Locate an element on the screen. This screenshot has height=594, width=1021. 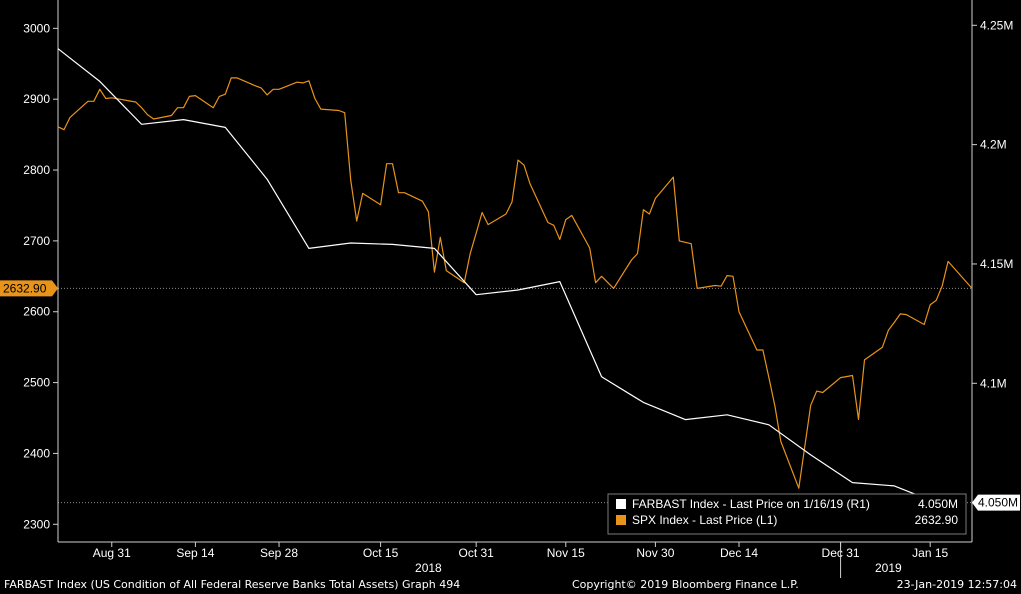
legend-value-spx: 2632.90 is located at coordinates (937, 520).